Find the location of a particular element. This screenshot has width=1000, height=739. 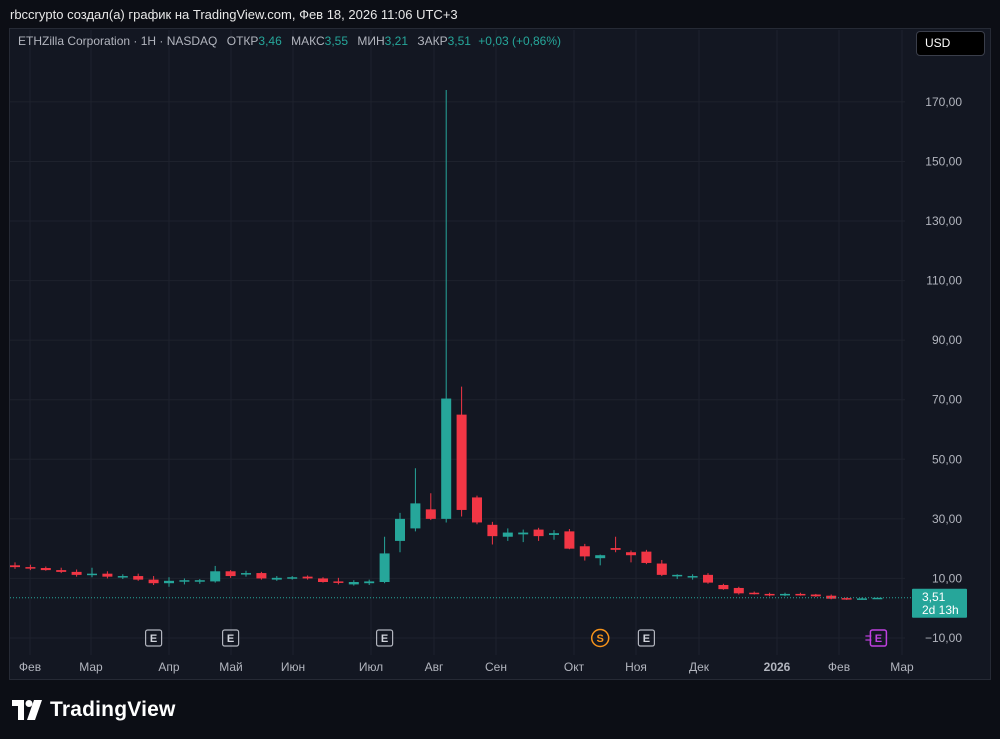

x-tick-label: Ноя is located at coordinates (636, 667).